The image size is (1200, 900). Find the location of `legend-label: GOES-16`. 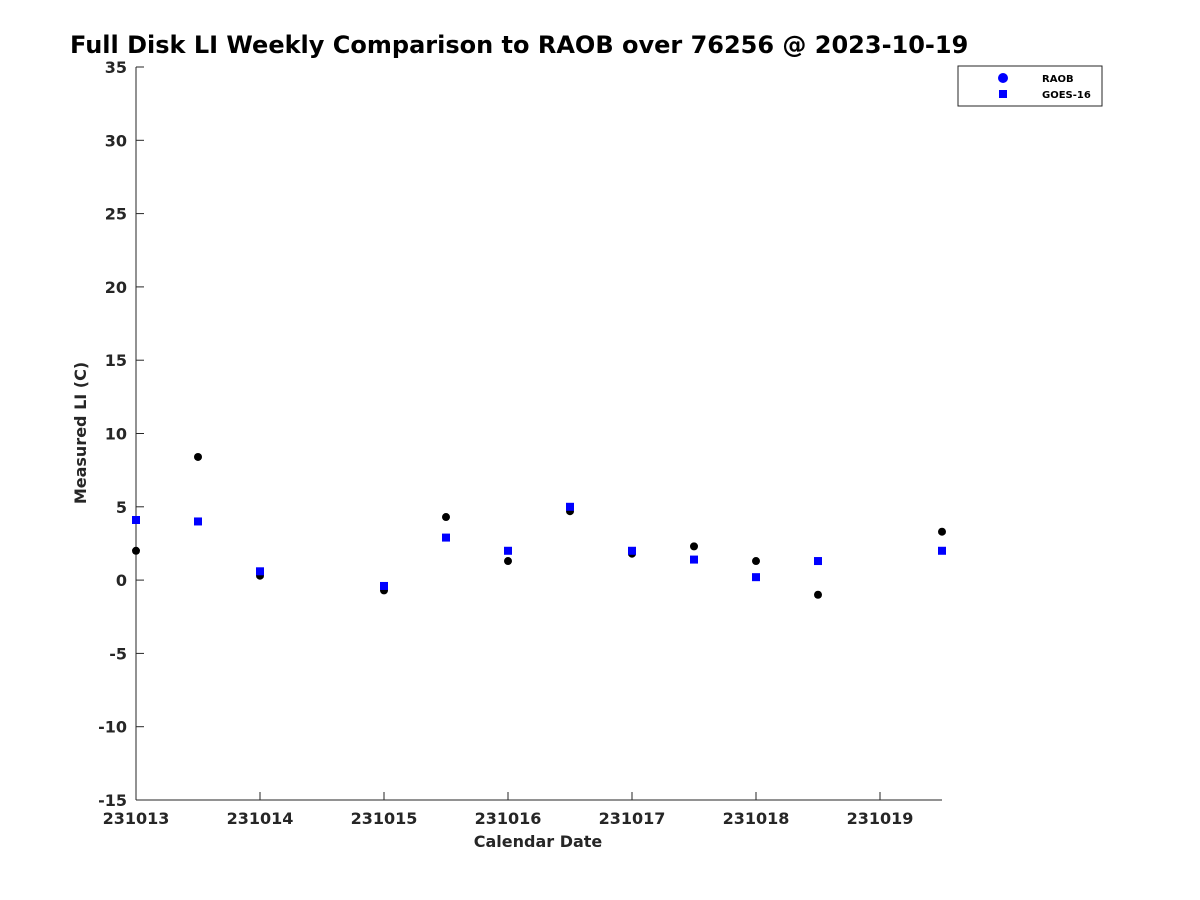

legend-label: GOES-16 is located at coordinates (1066, 95).